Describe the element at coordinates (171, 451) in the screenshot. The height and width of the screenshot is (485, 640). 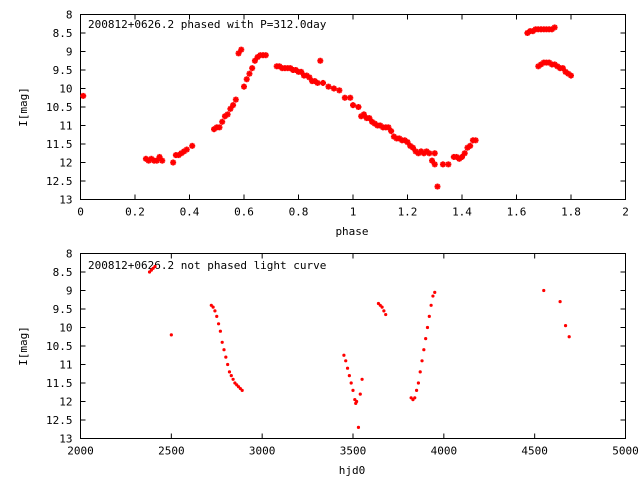
I see `unphased-x-tick-label: 2500` at that location.